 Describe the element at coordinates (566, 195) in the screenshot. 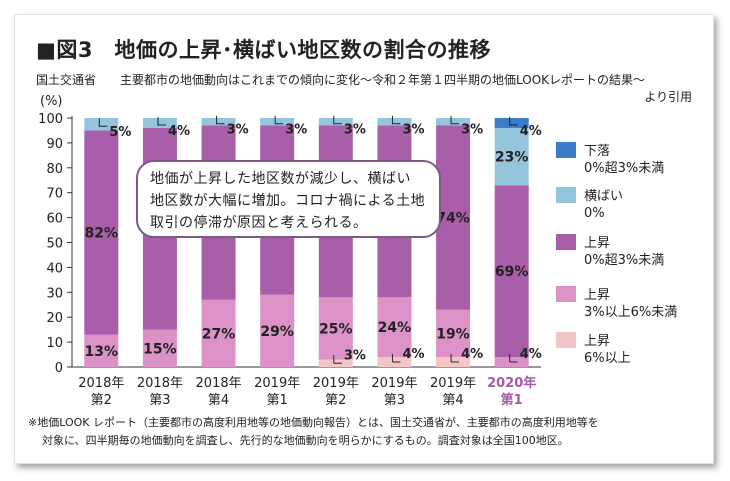

I see `legend-swatch-flat` at that location.